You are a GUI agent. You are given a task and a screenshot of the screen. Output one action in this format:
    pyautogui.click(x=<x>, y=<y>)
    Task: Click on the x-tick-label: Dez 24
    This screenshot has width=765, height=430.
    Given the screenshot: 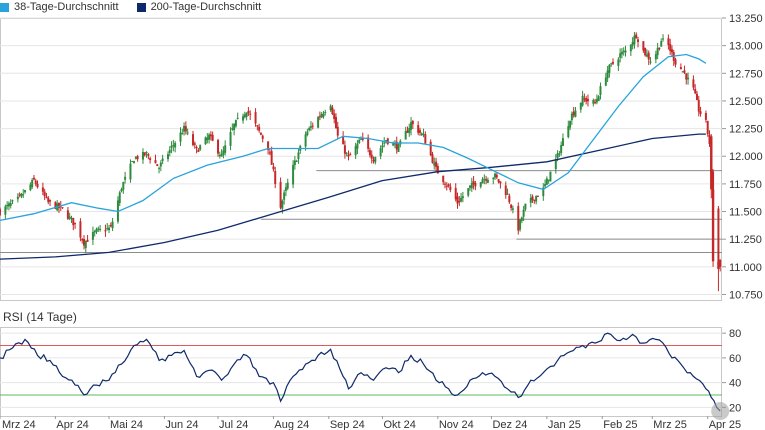 What is the action you would take?
    pyautogui.click(x=509, y=424)
    